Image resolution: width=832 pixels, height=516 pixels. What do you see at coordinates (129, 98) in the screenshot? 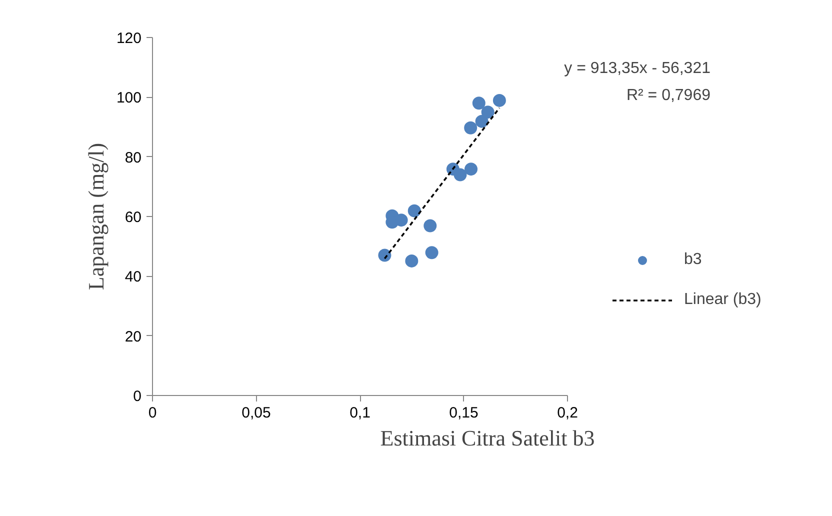
I see `y-tick-label: 100` at bounding box center [129, 98].